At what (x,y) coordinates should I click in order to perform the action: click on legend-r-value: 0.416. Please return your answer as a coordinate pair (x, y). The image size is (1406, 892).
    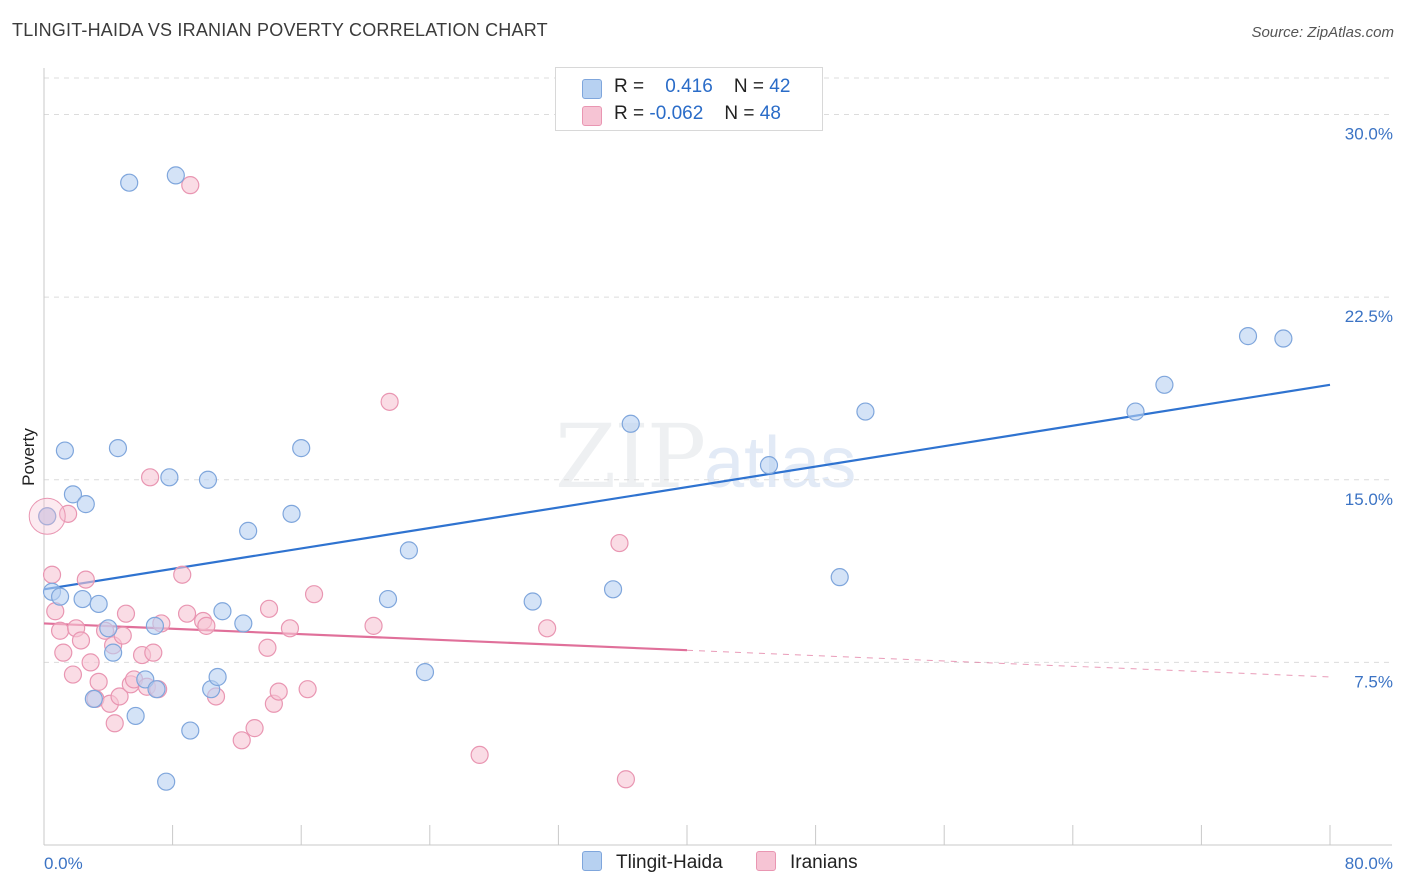
    Looking at the image, I should click on (689, 86).